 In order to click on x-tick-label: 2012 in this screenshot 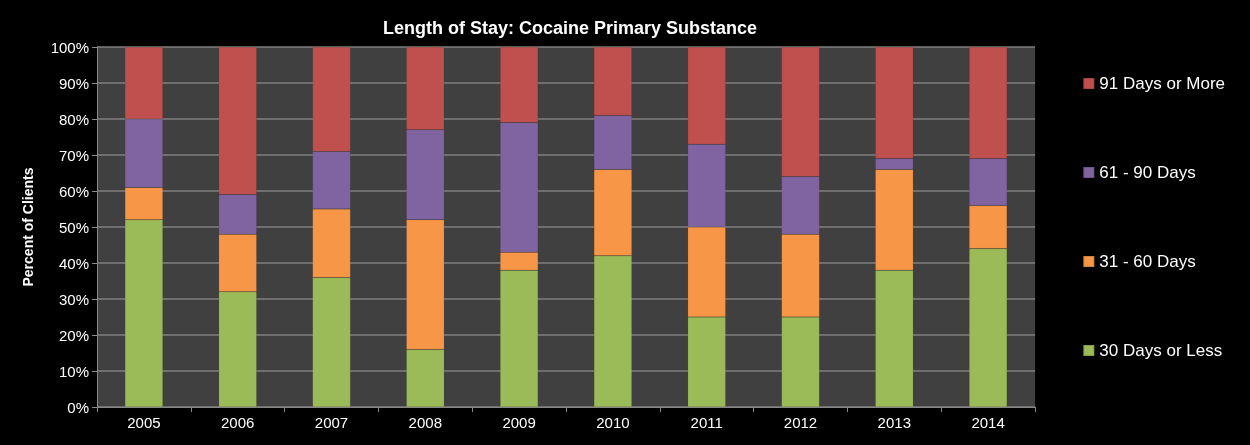, I will do `click(800, 422)`.